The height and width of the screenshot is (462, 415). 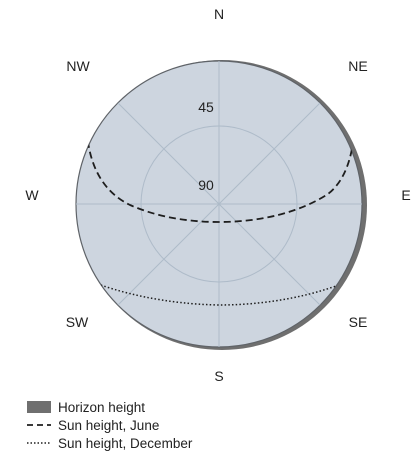 What do you see at coordinates (39, 443) in the screenshot?
I see `dotted-line-icon` at bounding box center [39, 443].